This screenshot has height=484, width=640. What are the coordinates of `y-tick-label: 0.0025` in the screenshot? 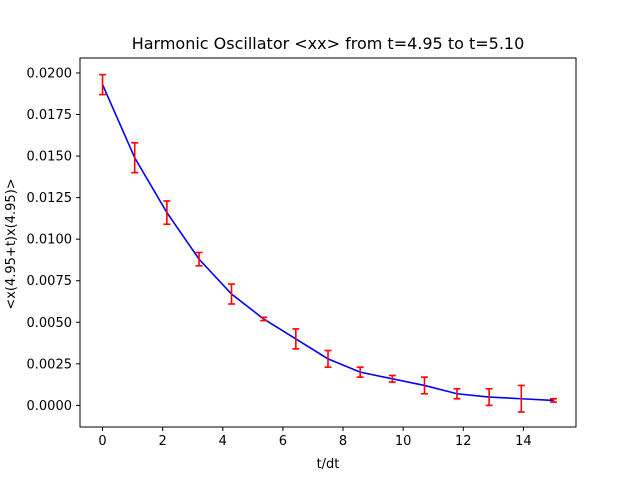 It's located at (50, 364).